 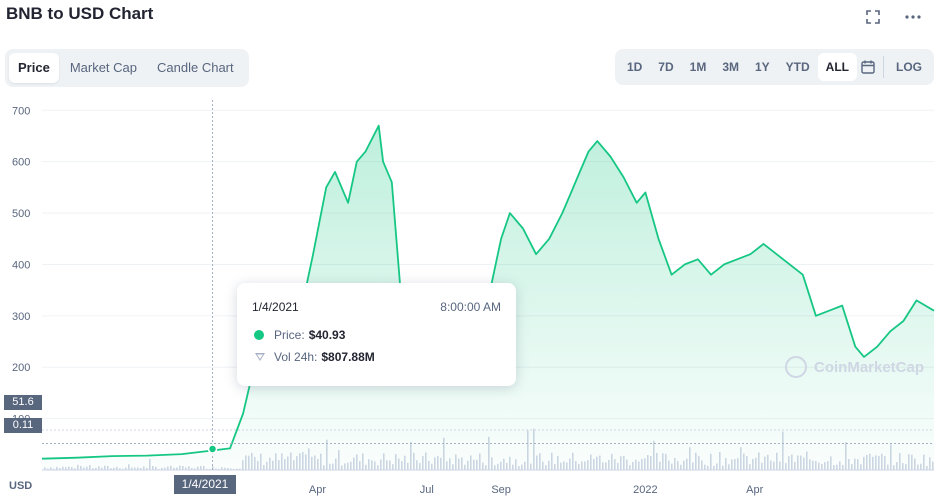 What do you see at coordinates (909, 67) in the screenshot?
I see `log-toggle: LOG` at bounding box center [909, 67].